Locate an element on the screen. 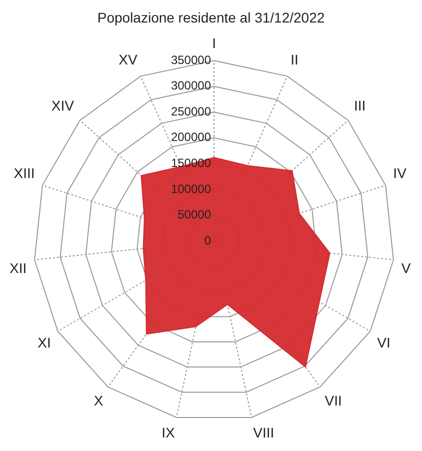  spoke-label: V is located at coordinates (406, 268).